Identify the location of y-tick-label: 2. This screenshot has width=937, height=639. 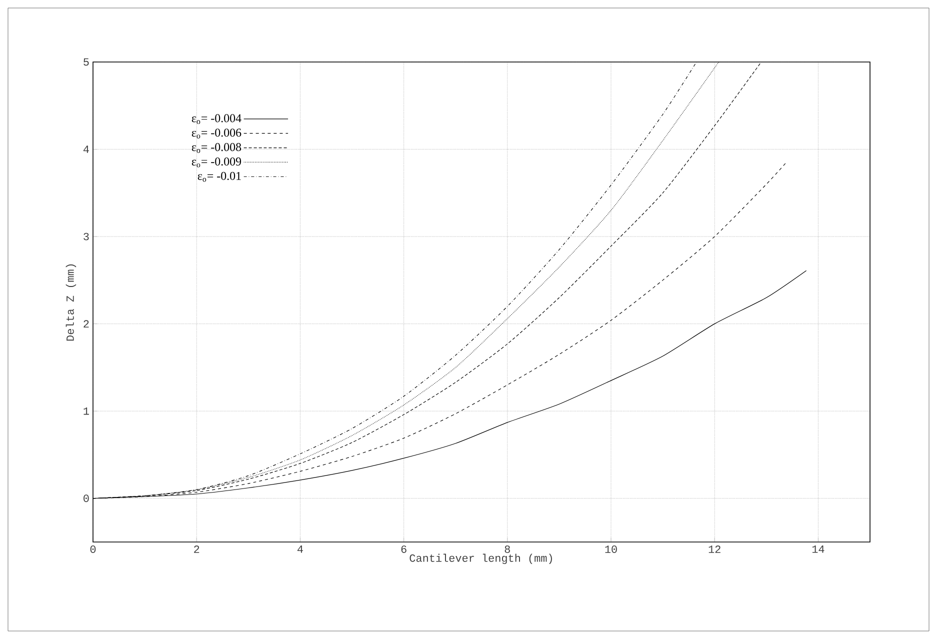
(86, 324).